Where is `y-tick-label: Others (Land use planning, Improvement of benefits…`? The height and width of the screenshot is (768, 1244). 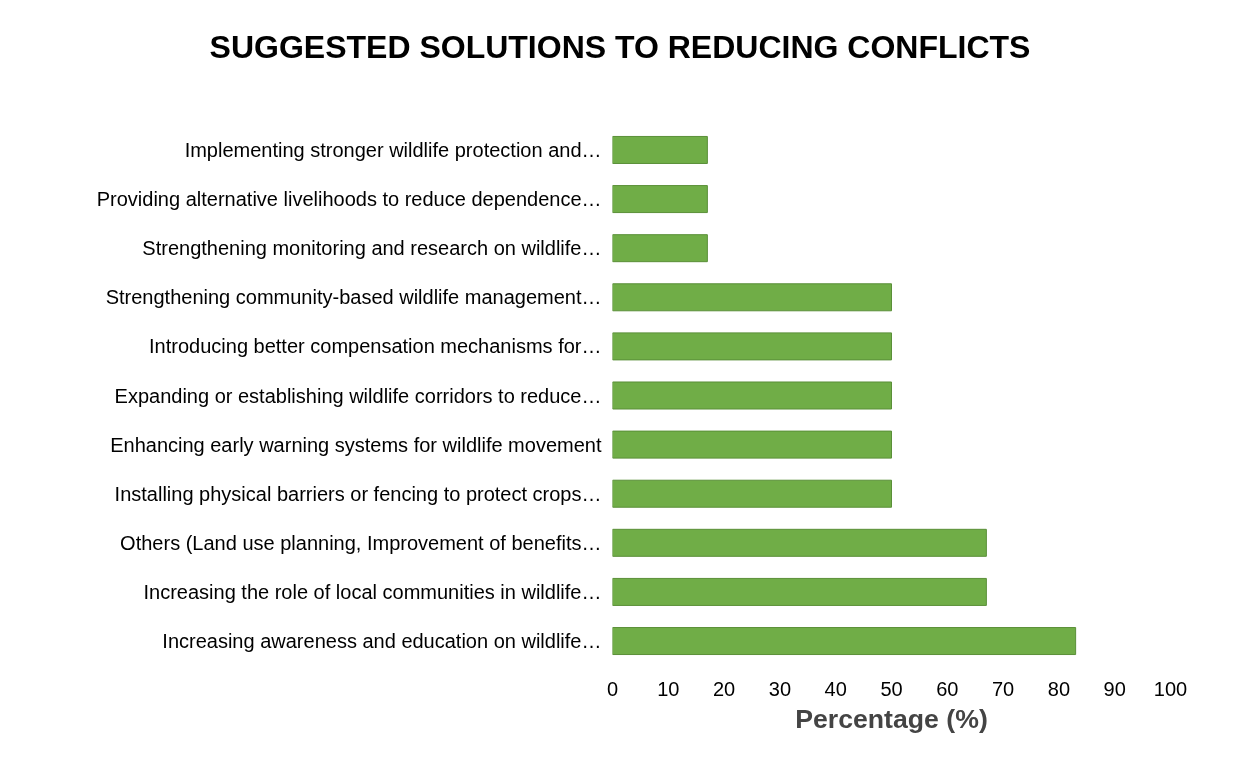
y-tick-label: Others (Land use planning, Improvement of benefits… is located at coordinates (361, 542).